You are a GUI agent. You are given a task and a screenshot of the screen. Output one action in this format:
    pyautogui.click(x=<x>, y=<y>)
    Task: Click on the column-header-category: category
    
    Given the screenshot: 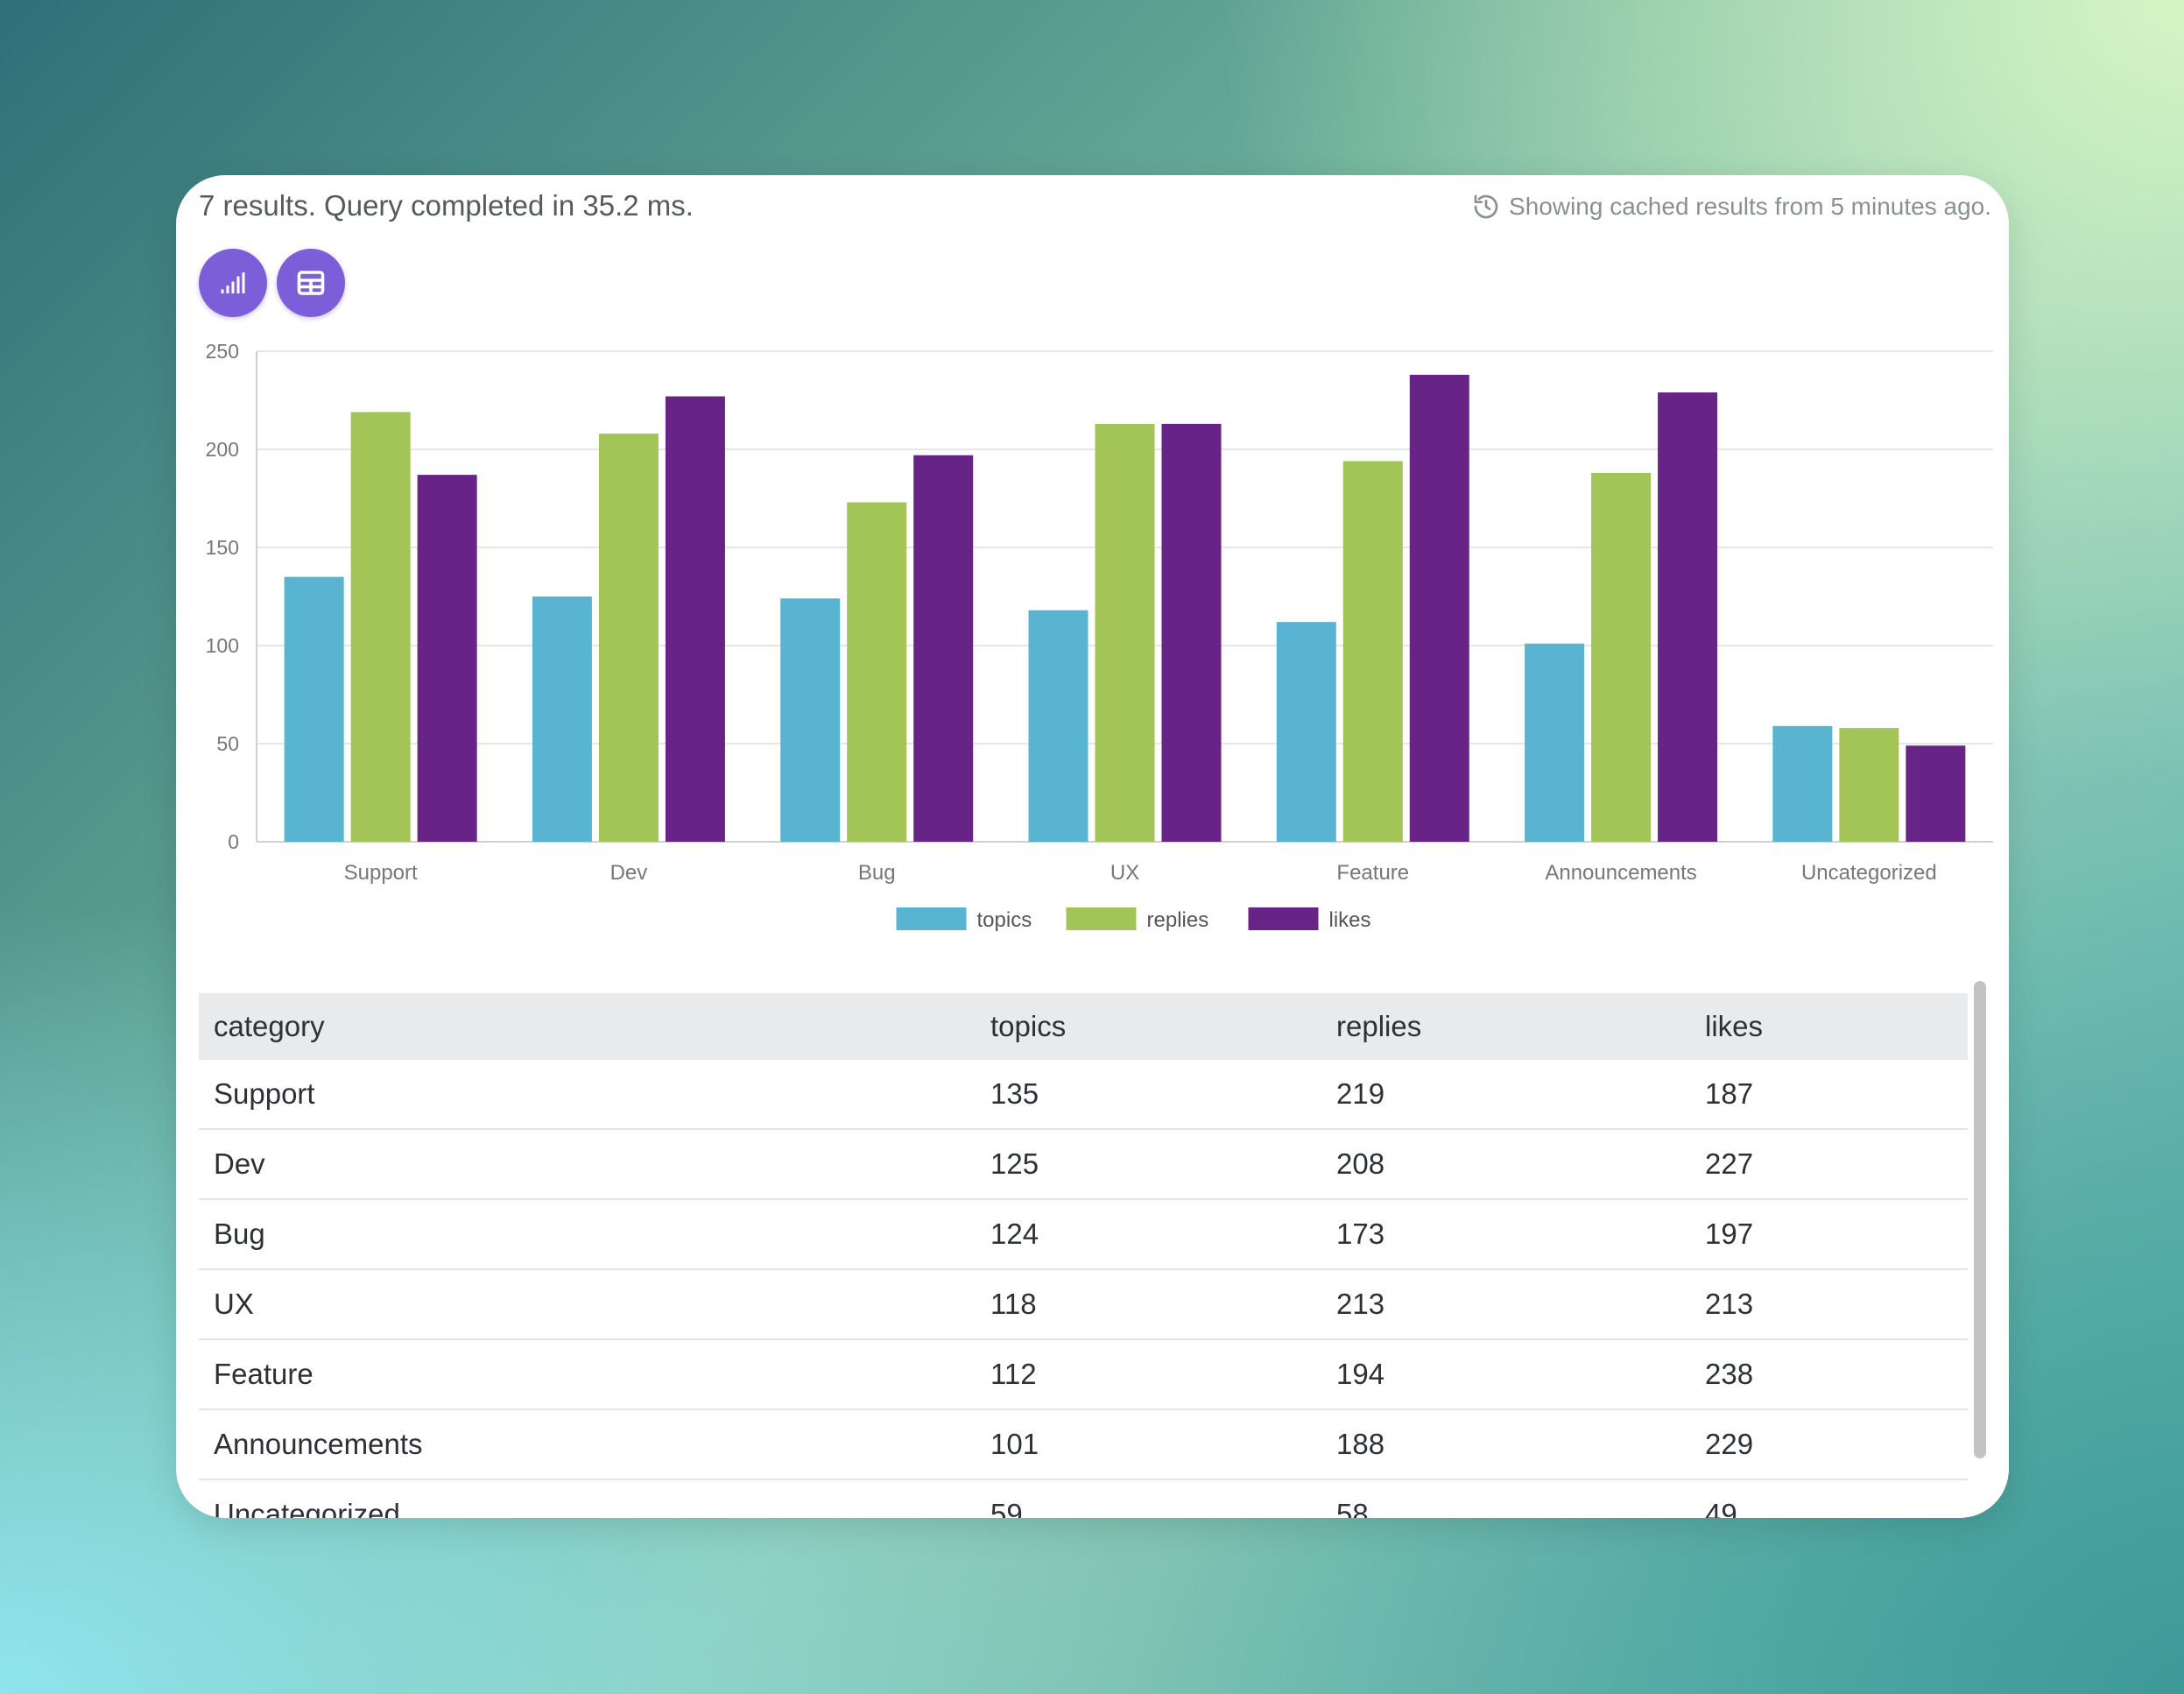 What is the action you would take?
    pyautogui.click(x=269, y=1026)
    